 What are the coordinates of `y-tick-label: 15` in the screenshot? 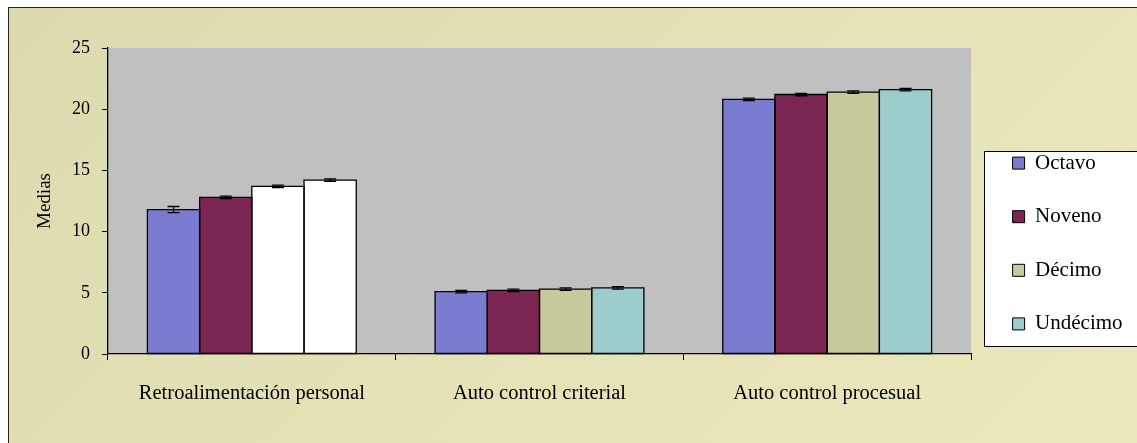 It's located at (81, 169).